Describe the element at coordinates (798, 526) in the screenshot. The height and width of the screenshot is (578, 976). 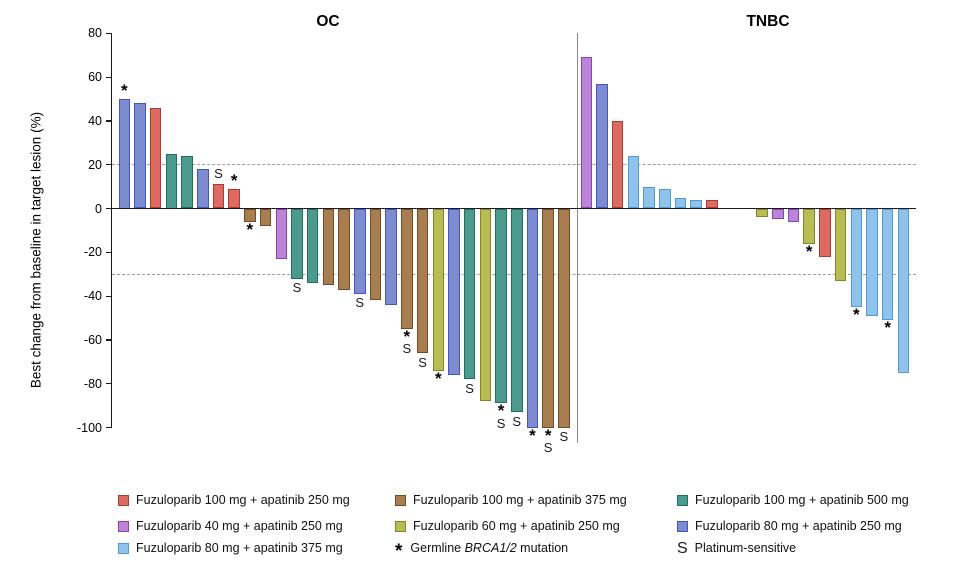
I see `legend-label: Fuzuloparib 80 mg + apatinib 250 mg` at that location.